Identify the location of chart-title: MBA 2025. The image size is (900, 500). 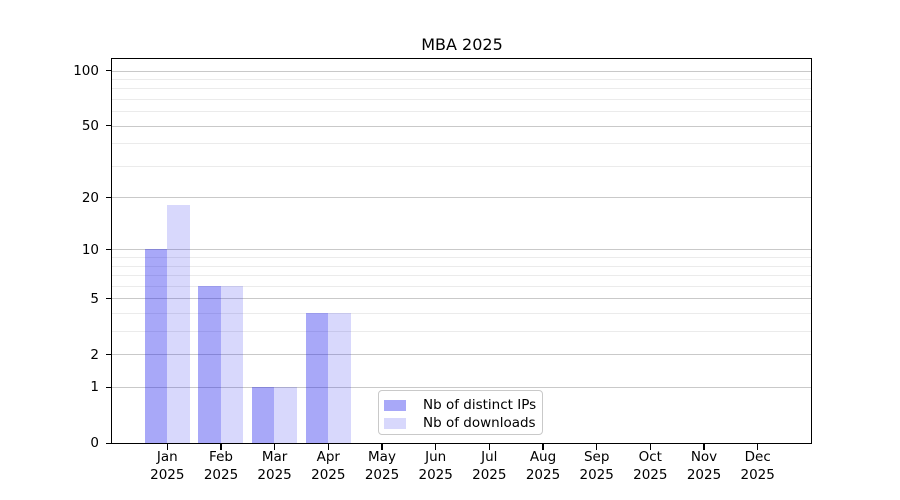
(462, 44).